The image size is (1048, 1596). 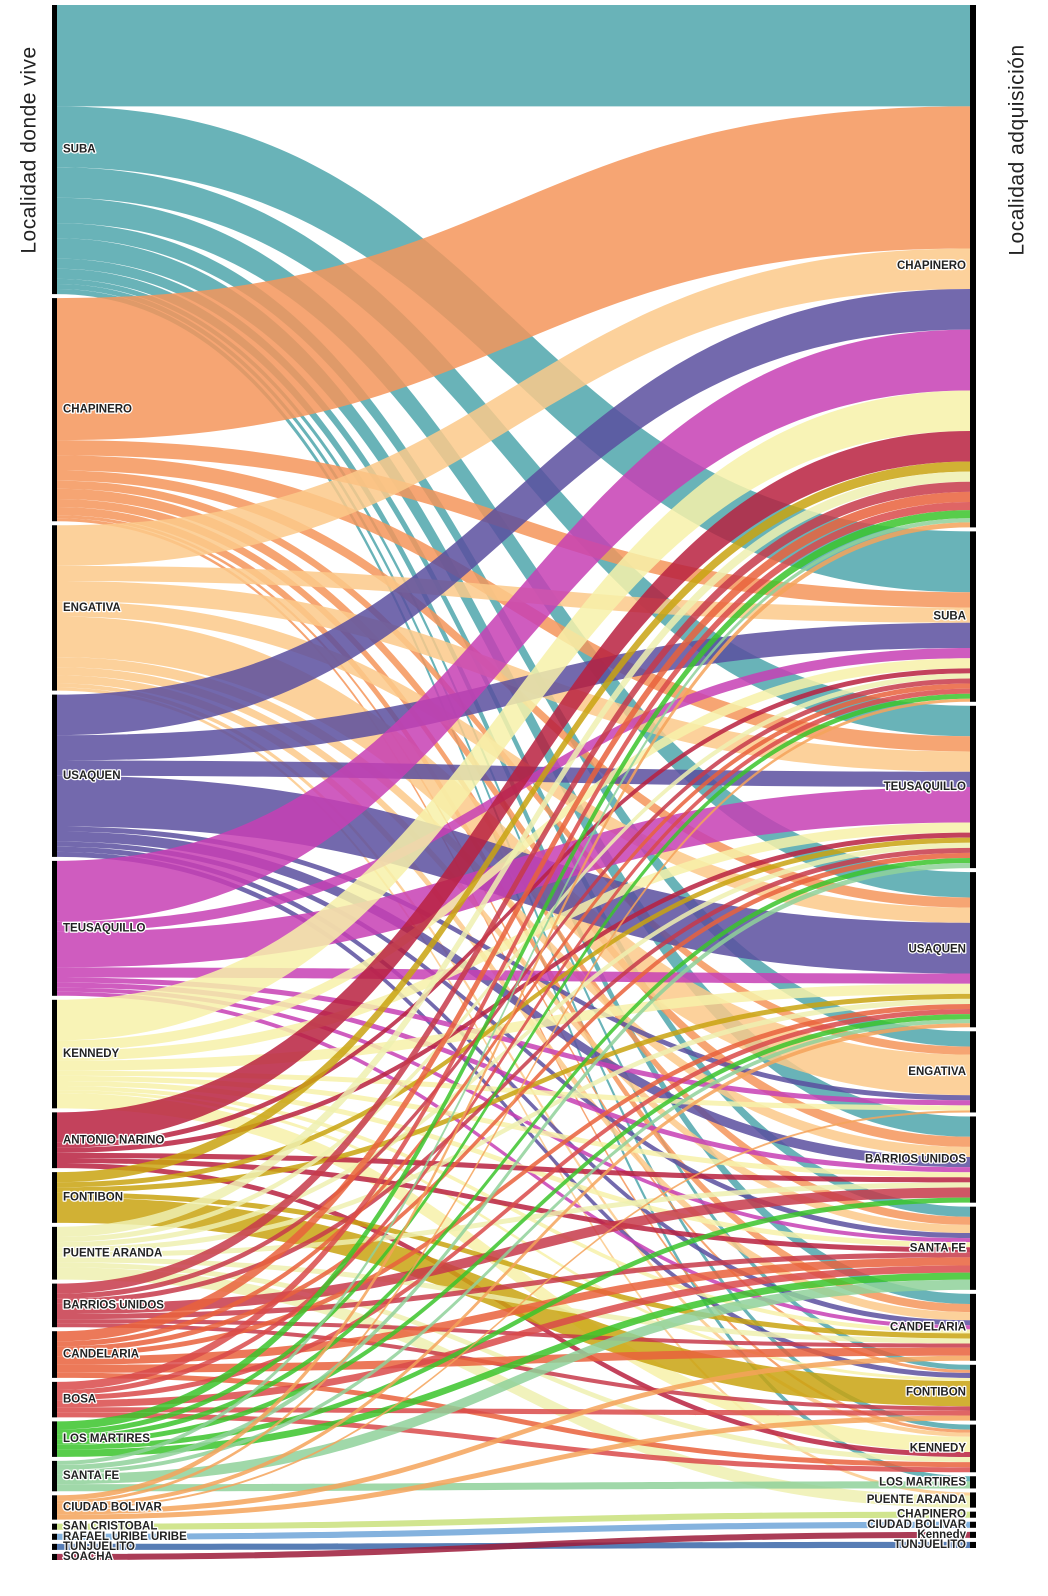 I want to click on target-label: SANTA FE, so click(x=938, y=1248).